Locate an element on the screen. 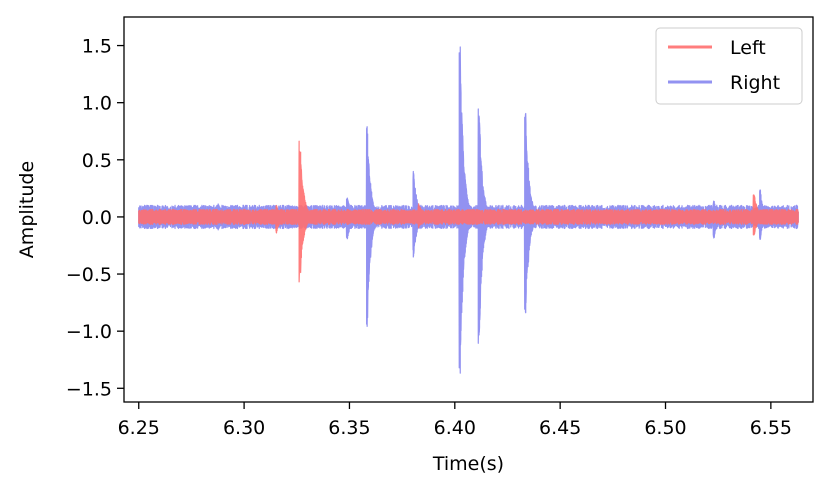 Image resolution: width=832 pixels, height=491 pixels. legend-label-left: Left is located at coordinates (748, 48).